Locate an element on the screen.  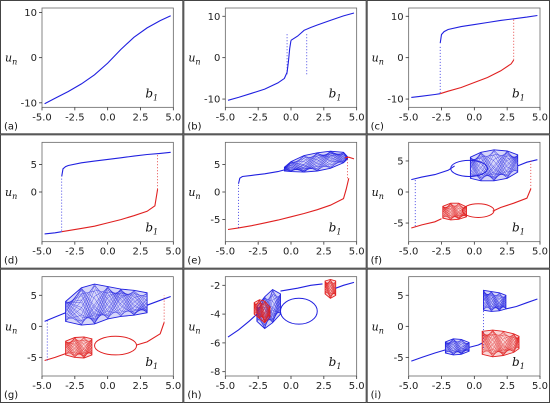
y-tick-label: -10 is located at coordinates (212, 100).